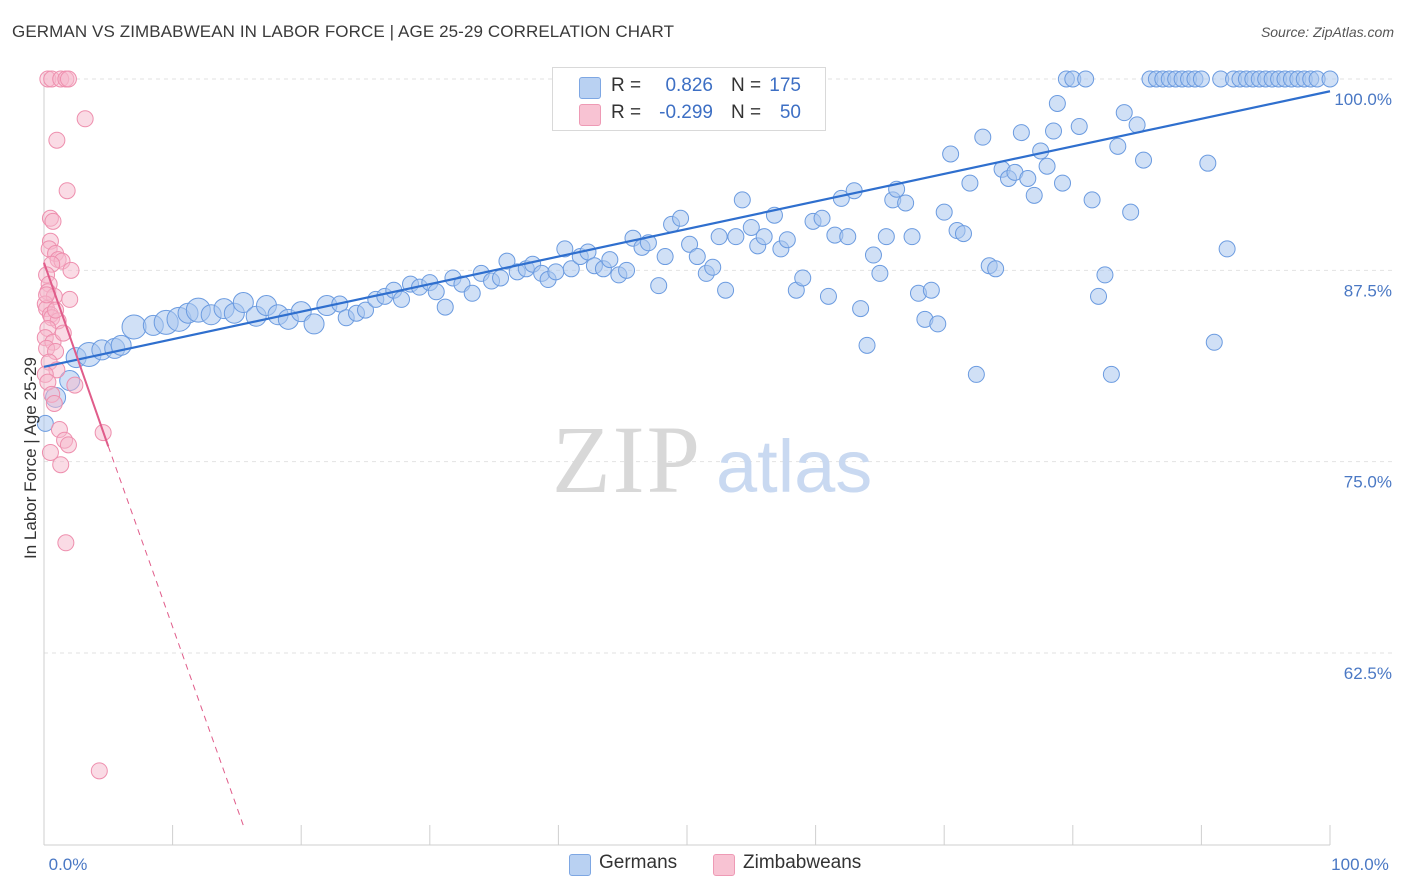  I want to click on zimbabweans-legend-swatch, so click(724, 865).